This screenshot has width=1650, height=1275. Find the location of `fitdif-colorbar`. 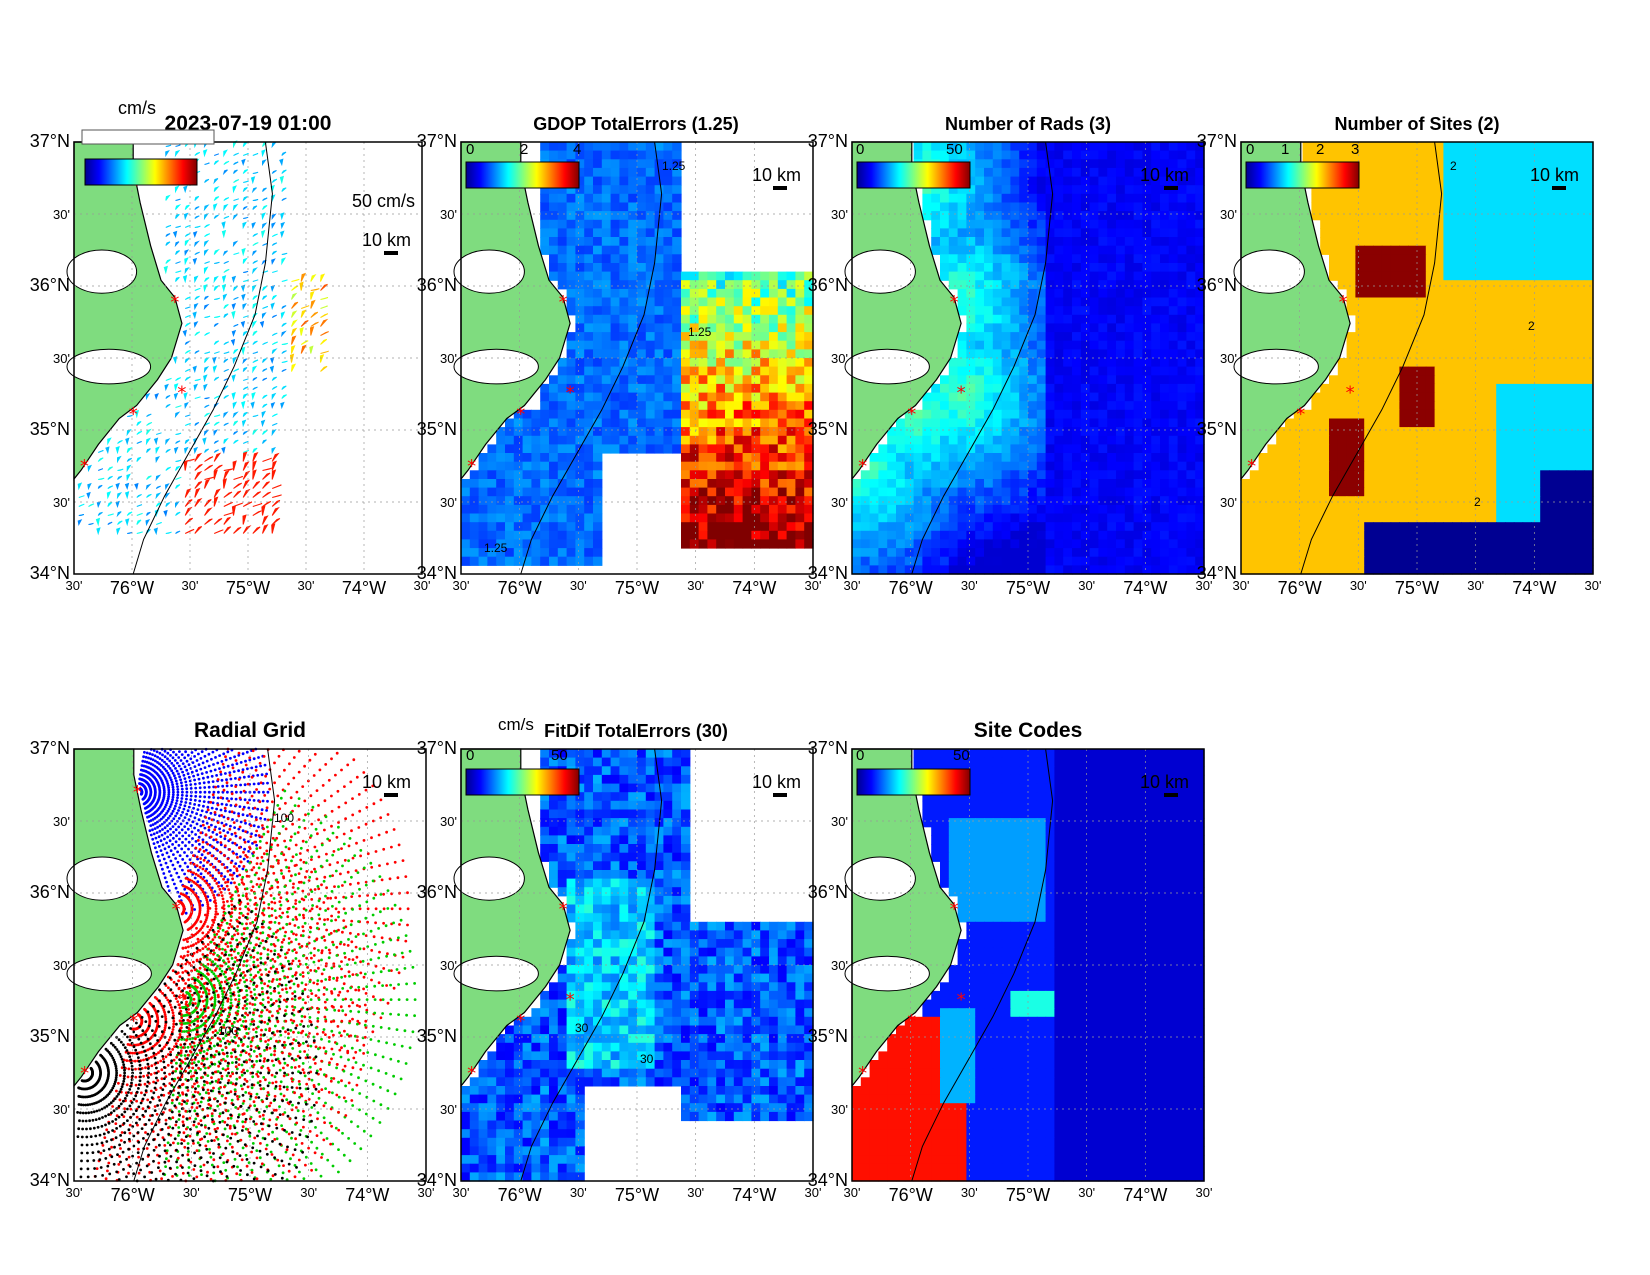

fitdif-colorbar is located at coordinates (522, 782).